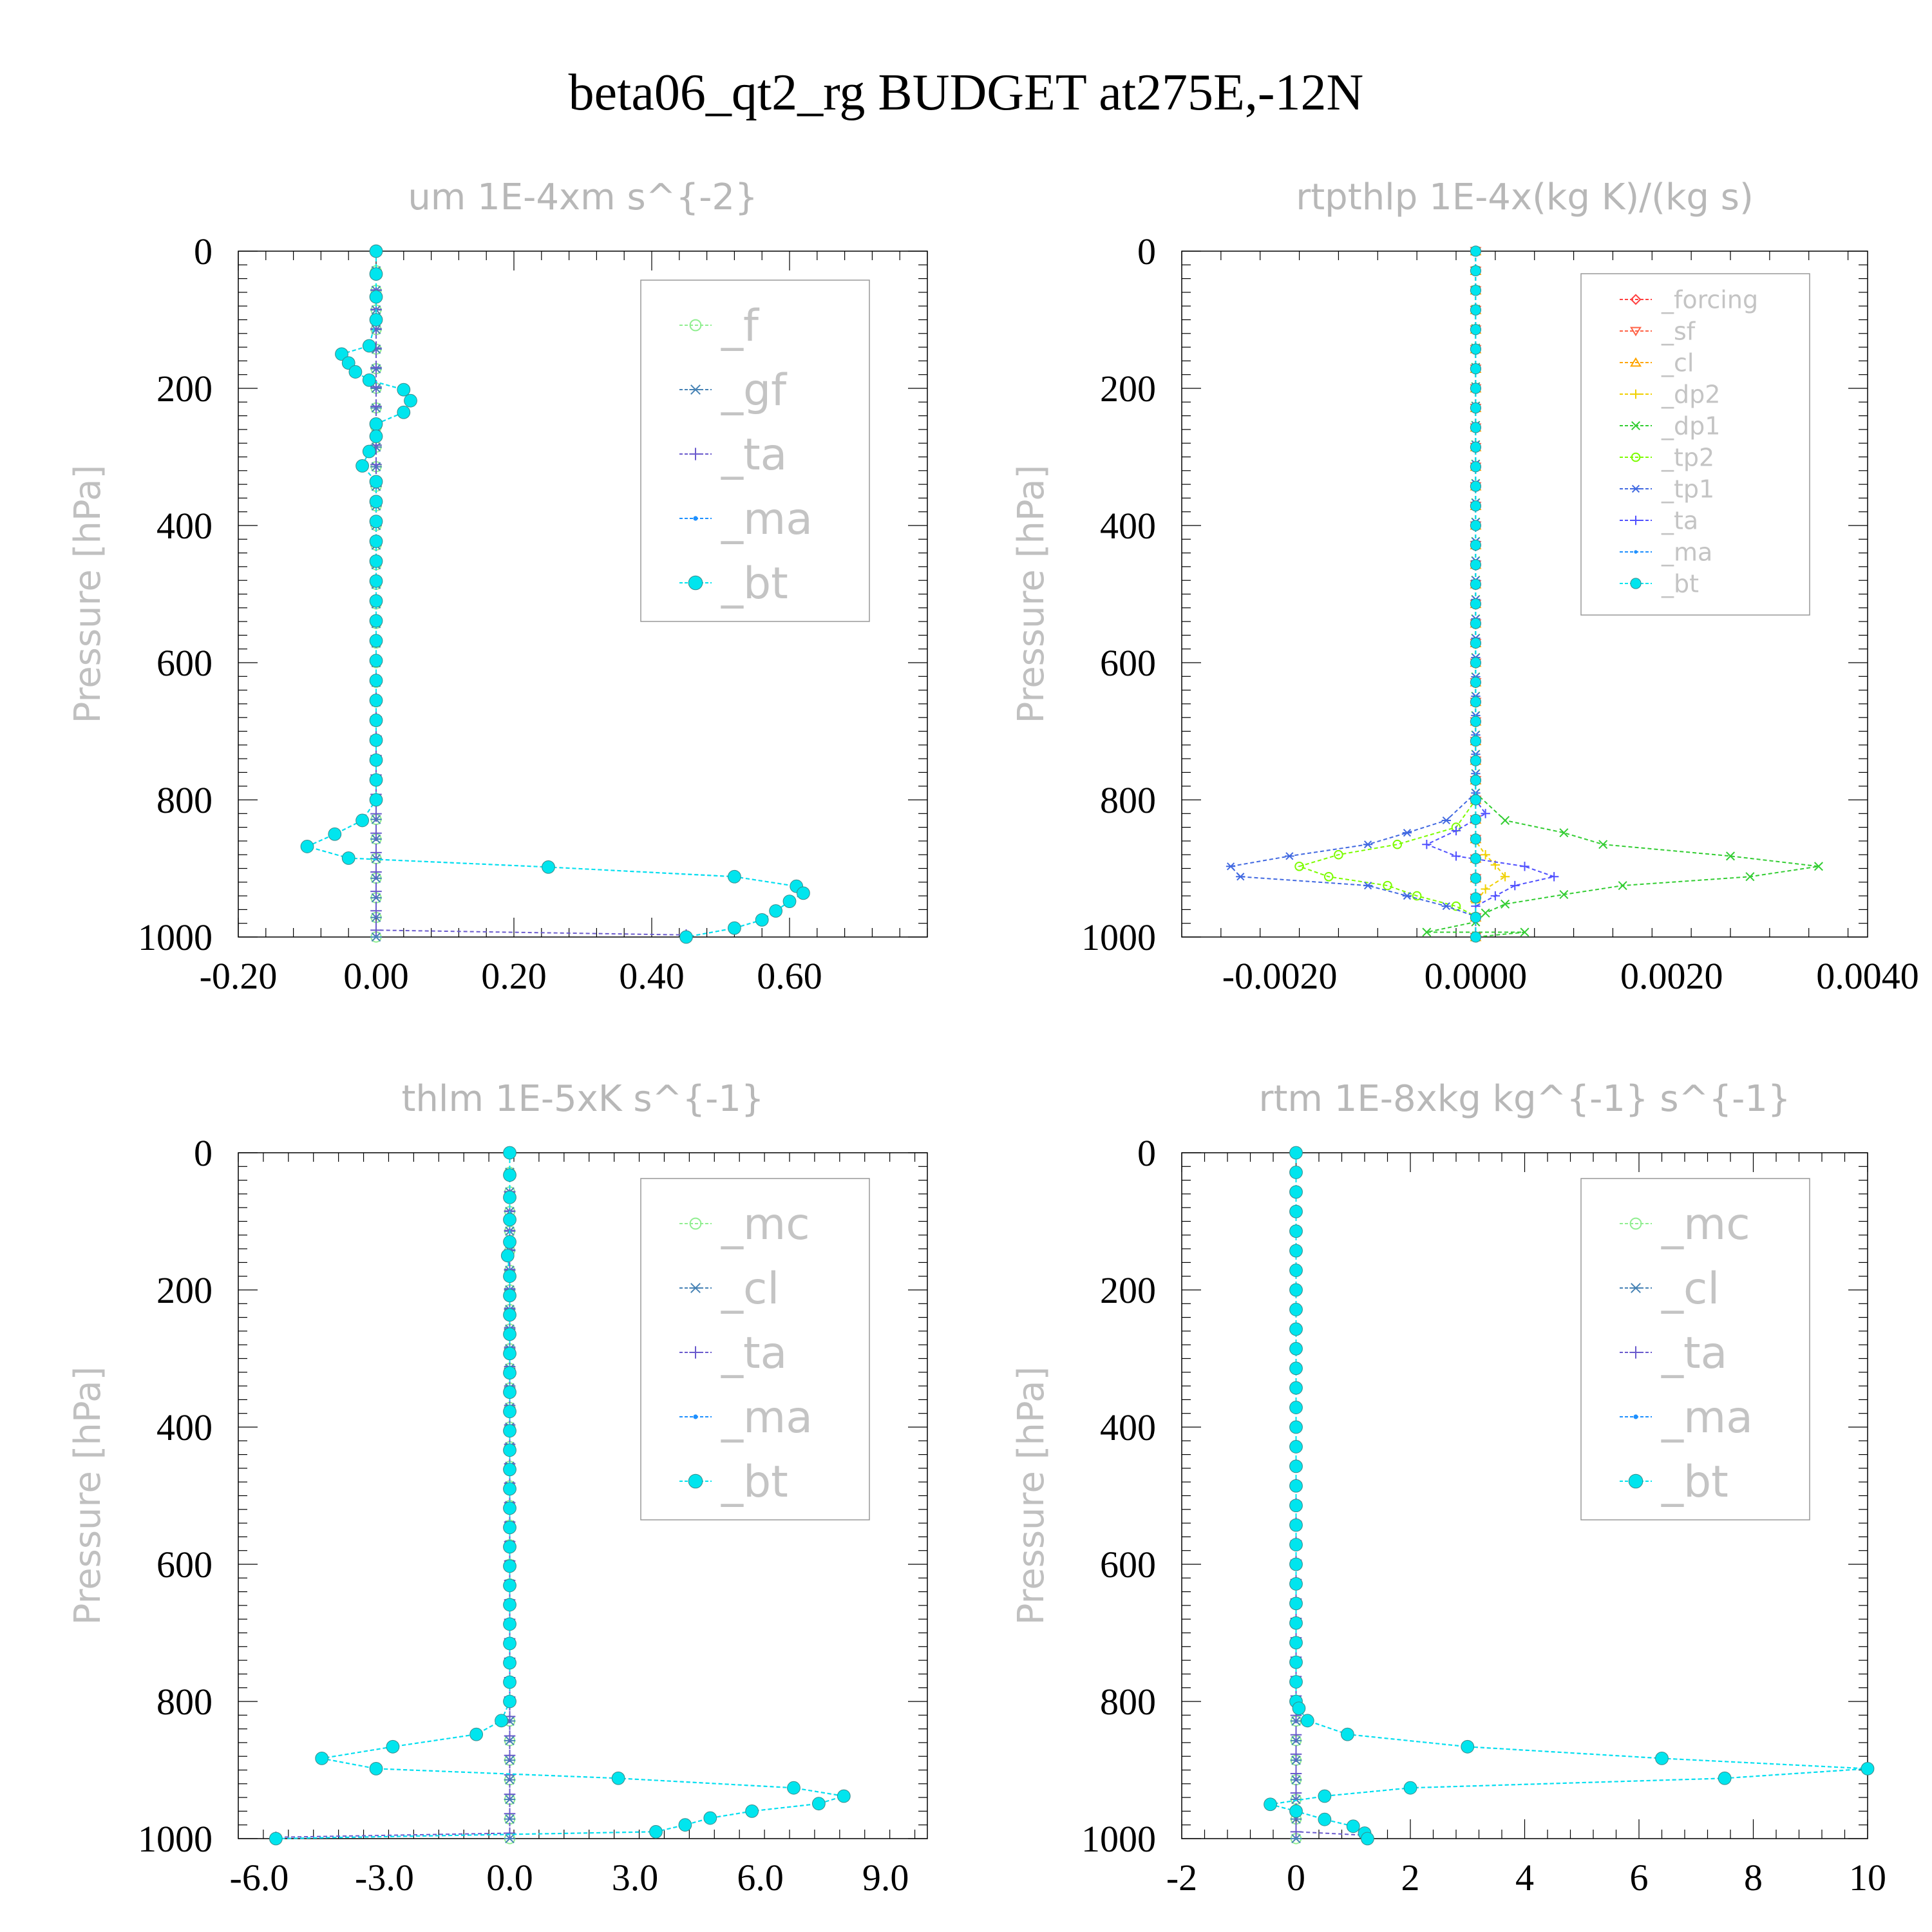 This screenshot has width=1932, height=1932. I want to click on legend-entry: _mc, so click(745, 1224).